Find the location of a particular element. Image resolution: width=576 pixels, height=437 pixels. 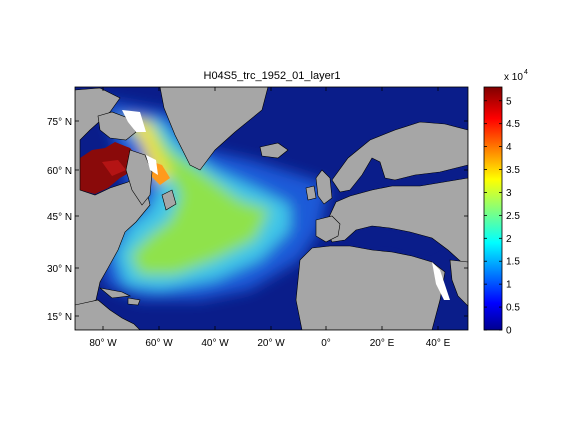

cuba-land is located at coordinates (115, 293).